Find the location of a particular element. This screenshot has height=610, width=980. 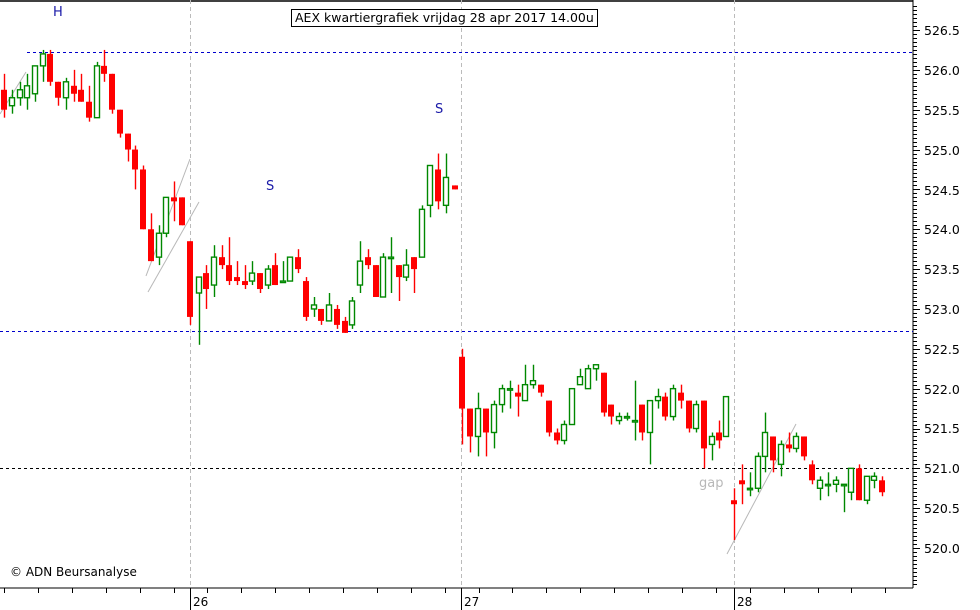

y-label: 524.5 is located at coordinates (942, 190).